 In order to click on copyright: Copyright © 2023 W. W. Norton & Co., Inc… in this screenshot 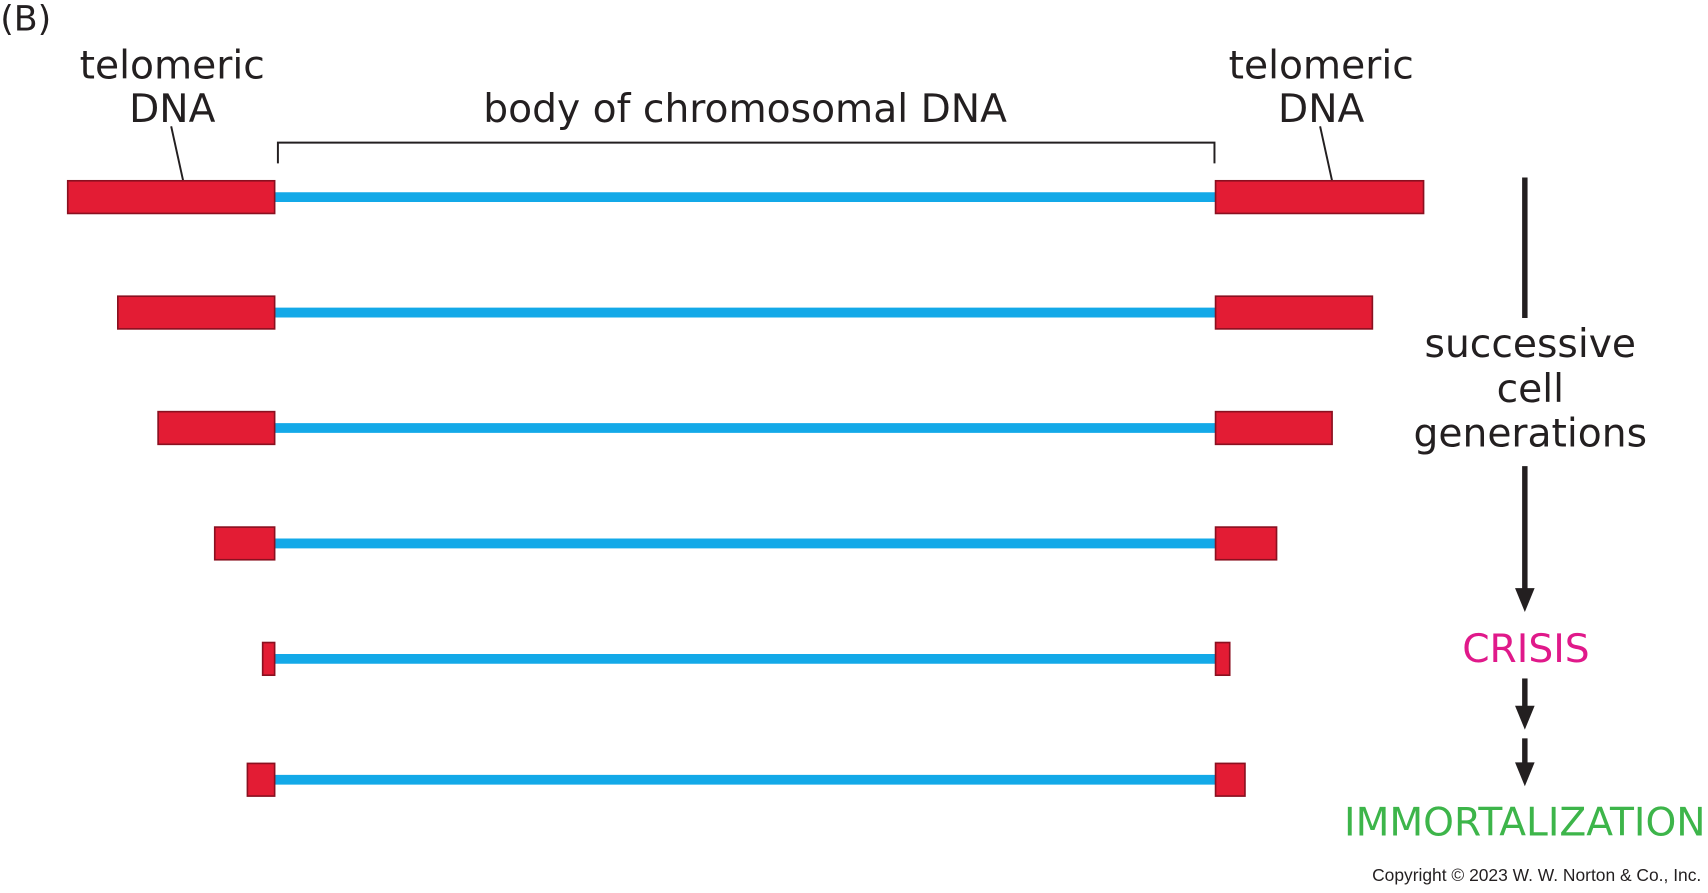, I will do `click(1536, 875)`.